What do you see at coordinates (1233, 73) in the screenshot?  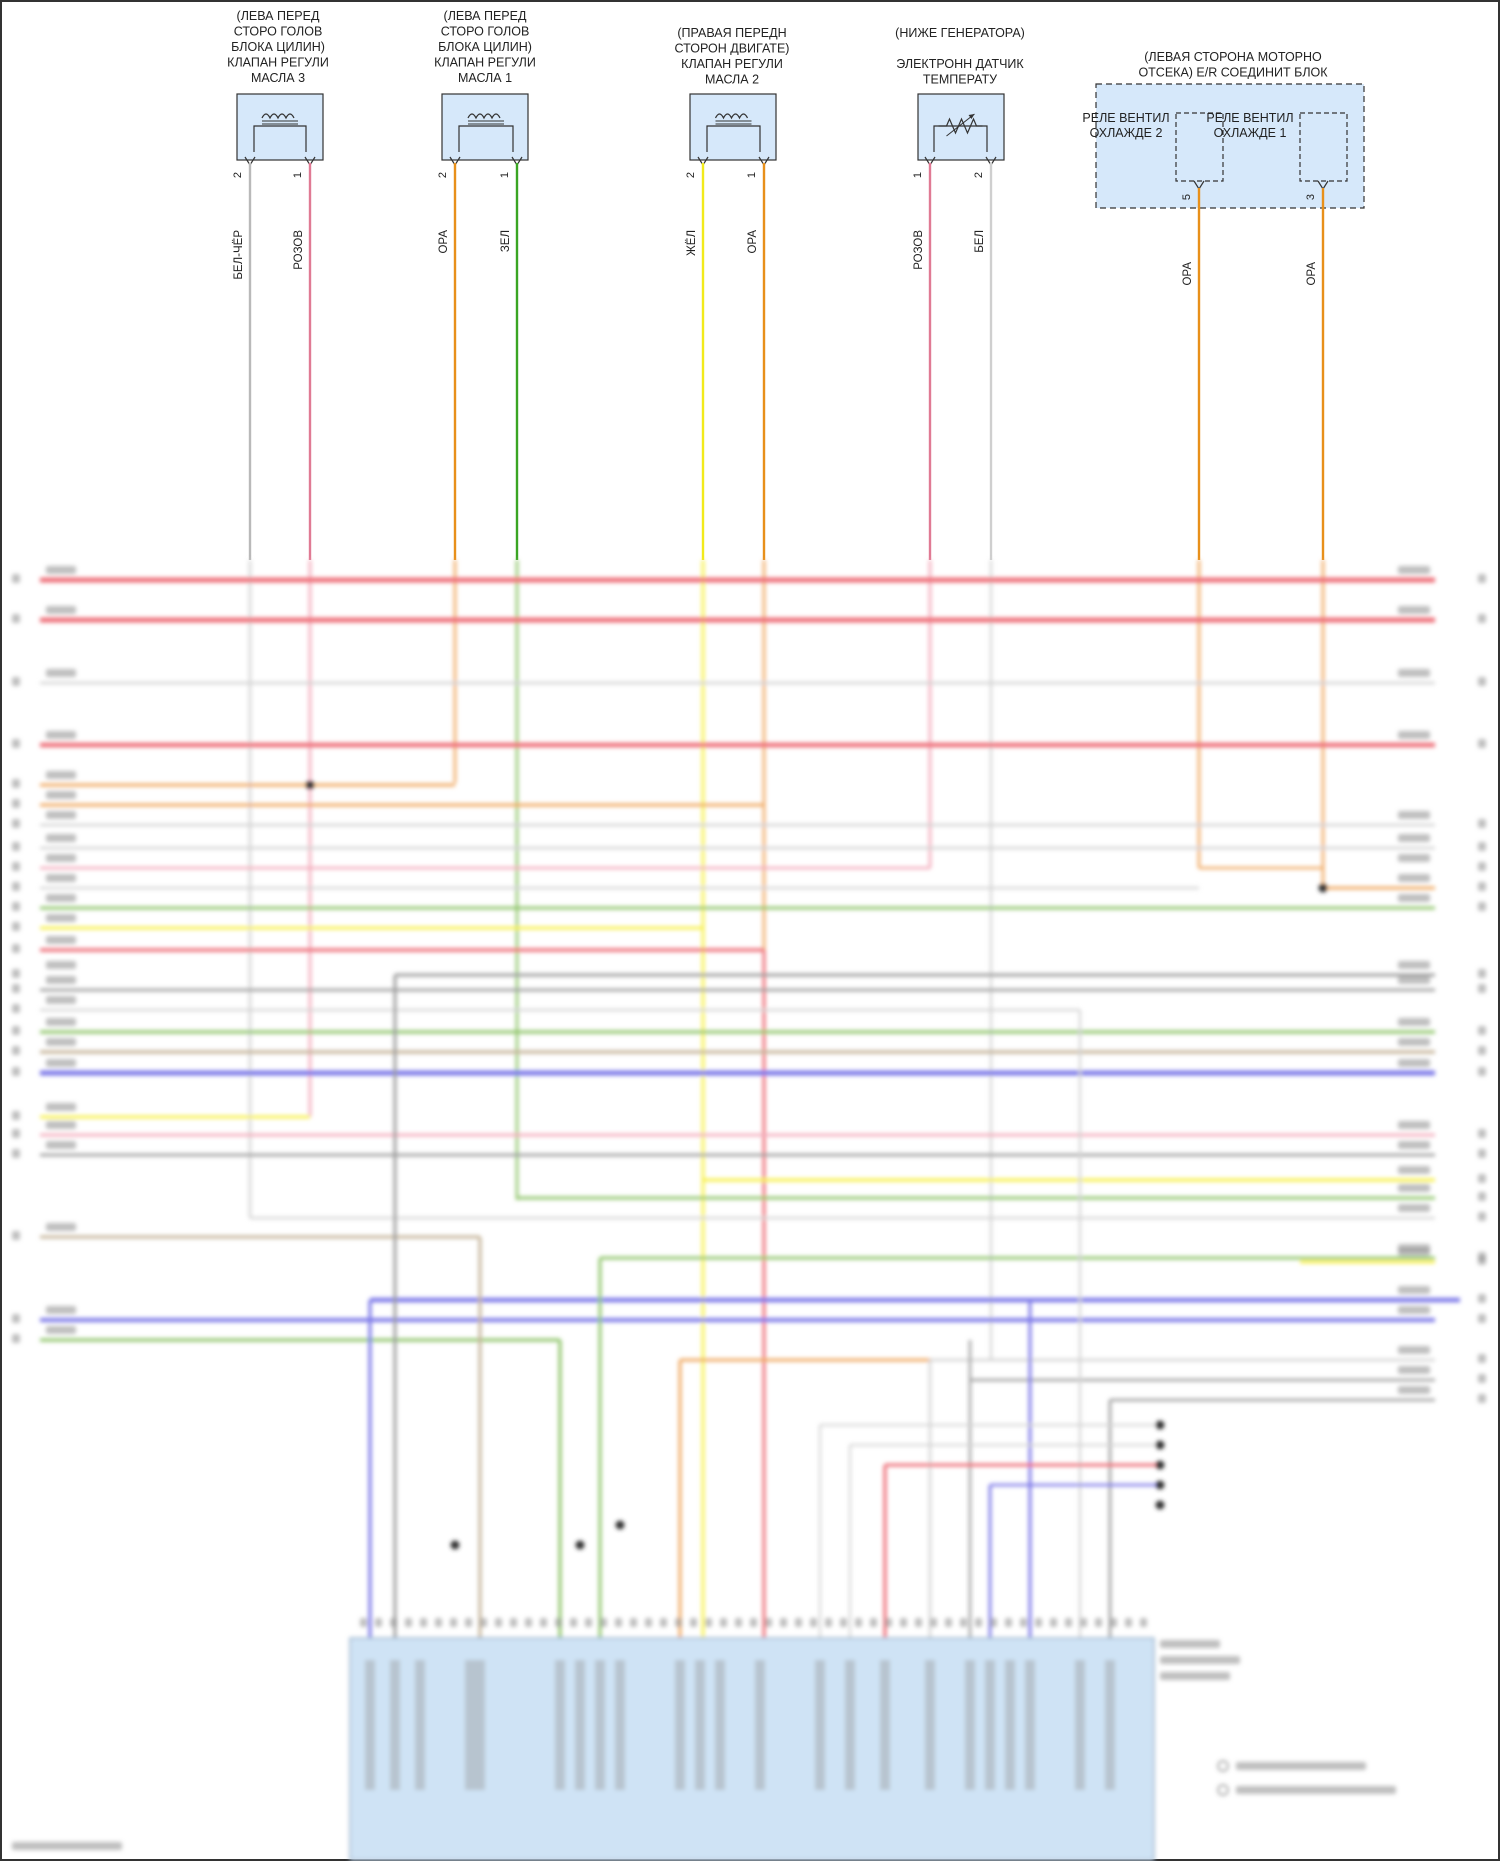 I see `relay-block-caption: ОТСЕКА) E/R СОЕДИНИТ БЛОК` at bounding box center [1233, 73].